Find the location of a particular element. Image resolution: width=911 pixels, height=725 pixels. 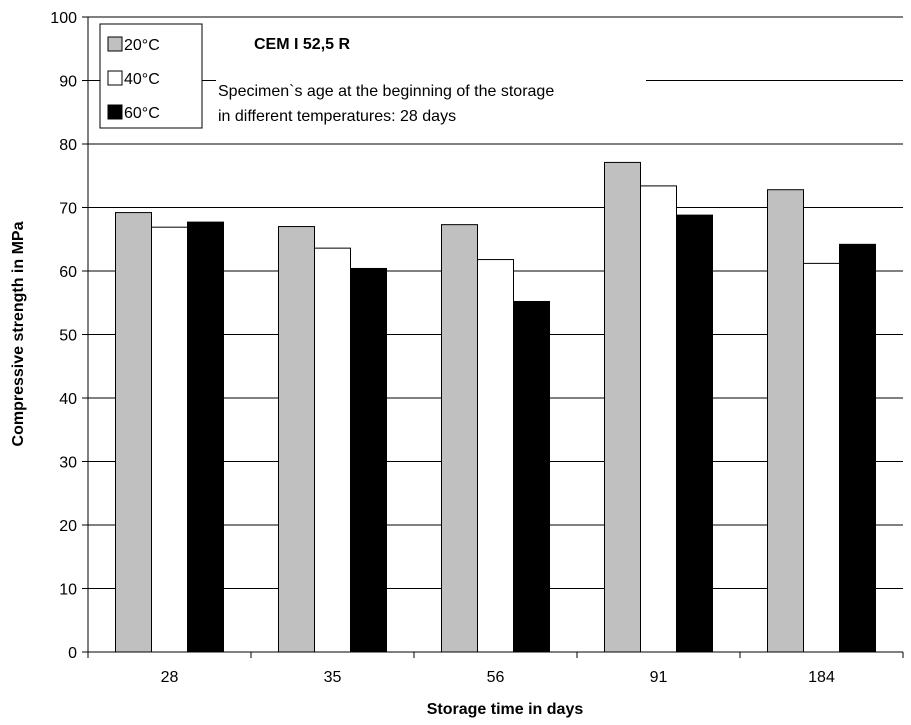

y-tick-labels: 0 10 20 30 40 50 60 70 80 90 100 is located at coordinates (63, 336).